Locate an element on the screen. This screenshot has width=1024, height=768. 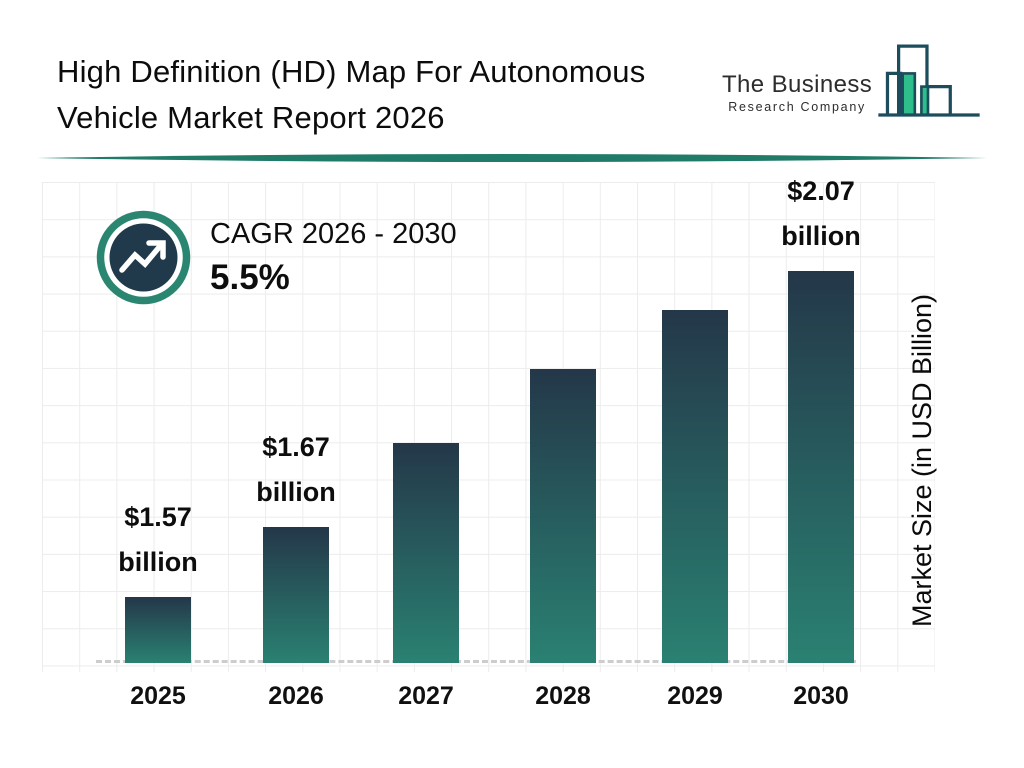
x-tick-2030: 2030 is located at coordinates (821, 696).